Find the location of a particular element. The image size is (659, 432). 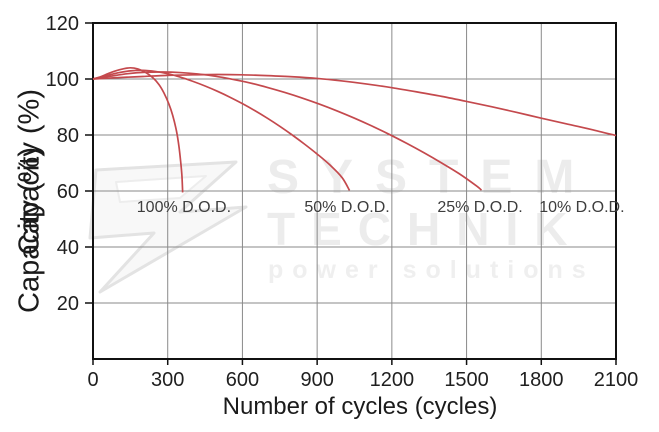

y-axis-title-copy-2: Capacity (%) is located at coordinates (29, 230).